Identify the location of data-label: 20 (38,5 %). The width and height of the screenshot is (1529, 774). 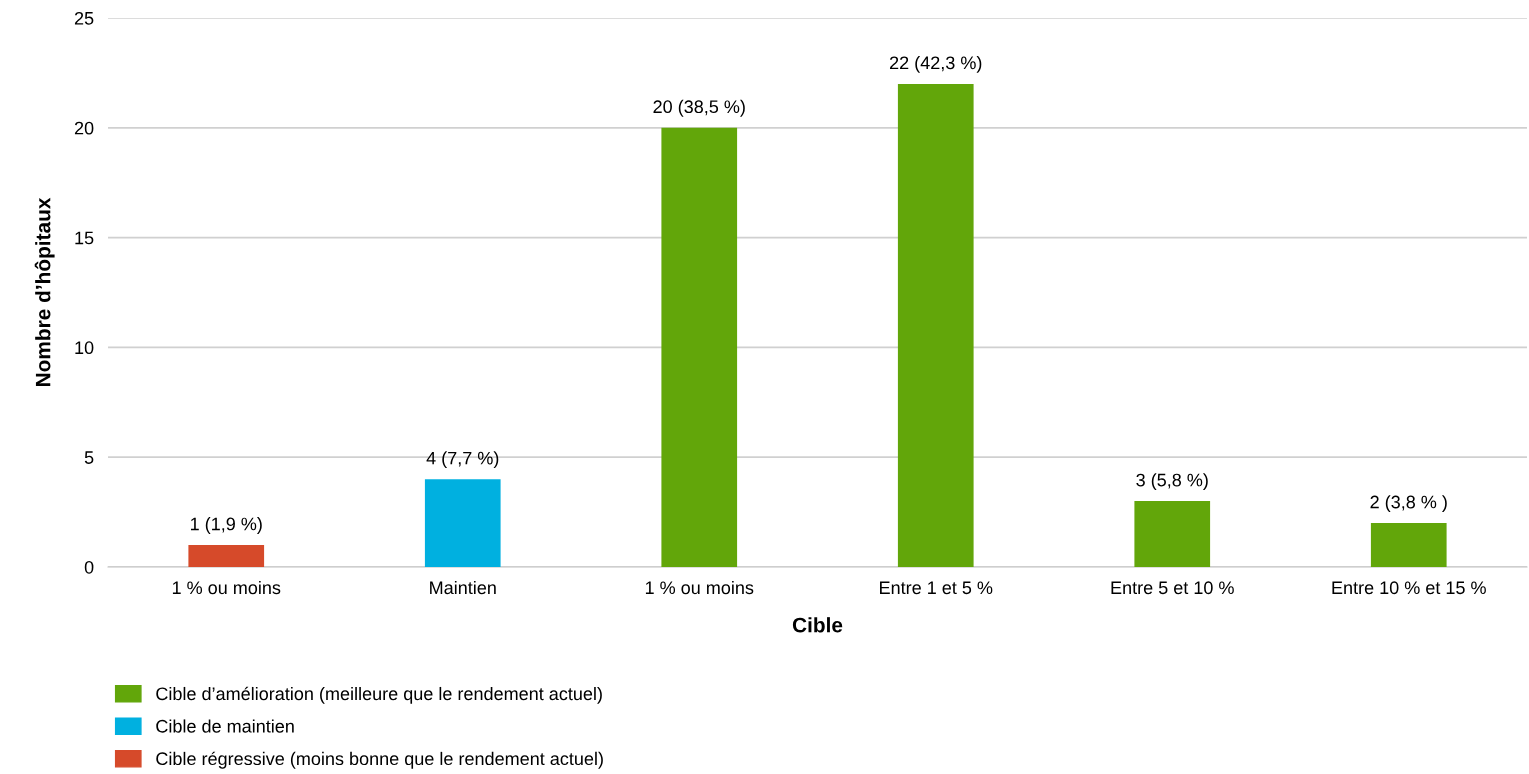
(699, 108).